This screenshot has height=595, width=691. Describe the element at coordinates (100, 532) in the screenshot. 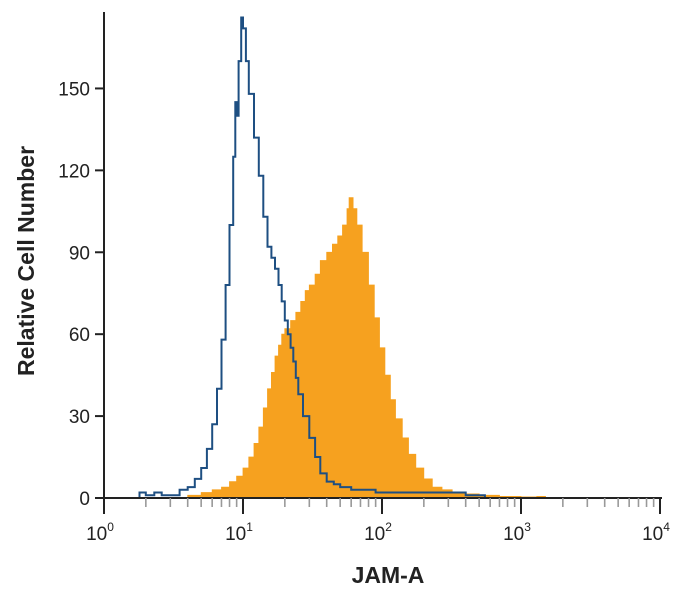

I see `x-tick-label: 10⁰` at that location.